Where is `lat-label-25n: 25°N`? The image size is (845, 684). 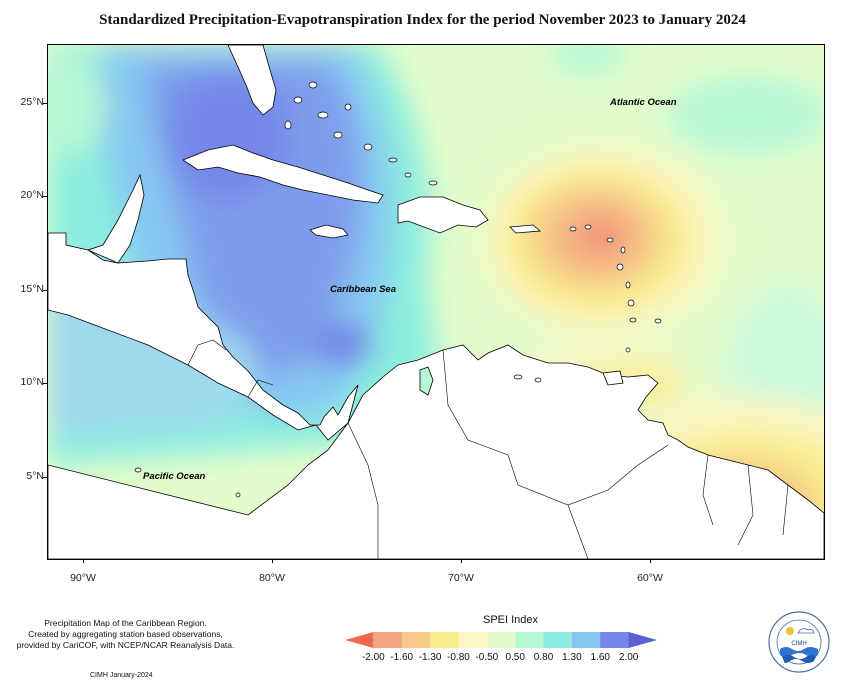 lat-label-25n: 25°N is located at coordinates (32, 102).